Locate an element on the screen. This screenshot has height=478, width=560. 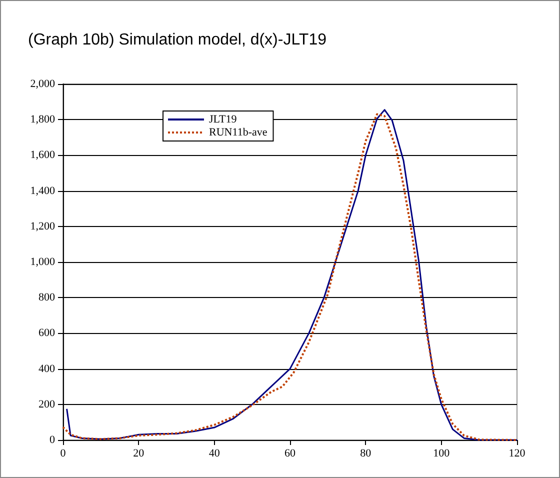
y-tick-label: 0 is located at coordinates (53, 440).